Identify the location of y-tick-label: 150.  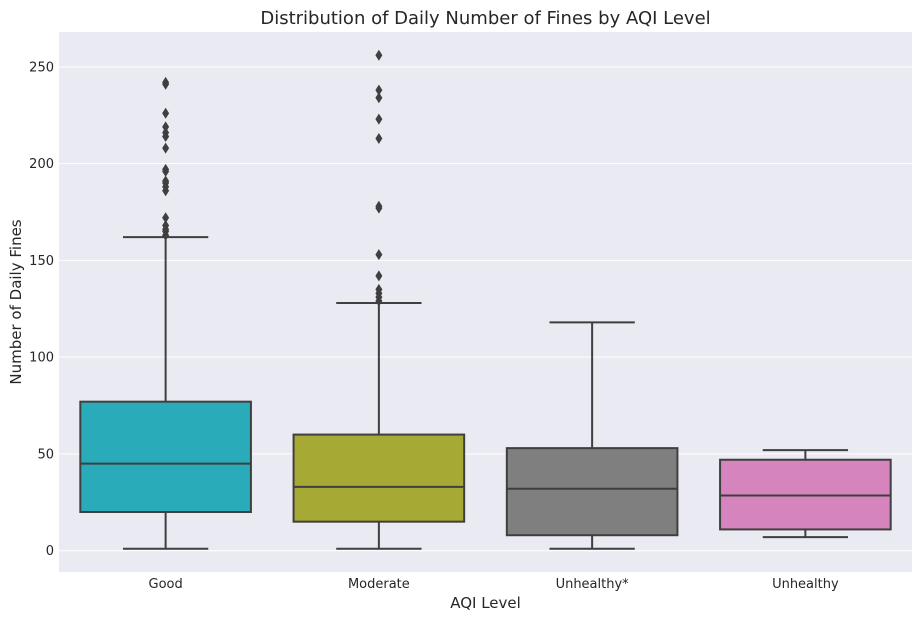
(41, 261).